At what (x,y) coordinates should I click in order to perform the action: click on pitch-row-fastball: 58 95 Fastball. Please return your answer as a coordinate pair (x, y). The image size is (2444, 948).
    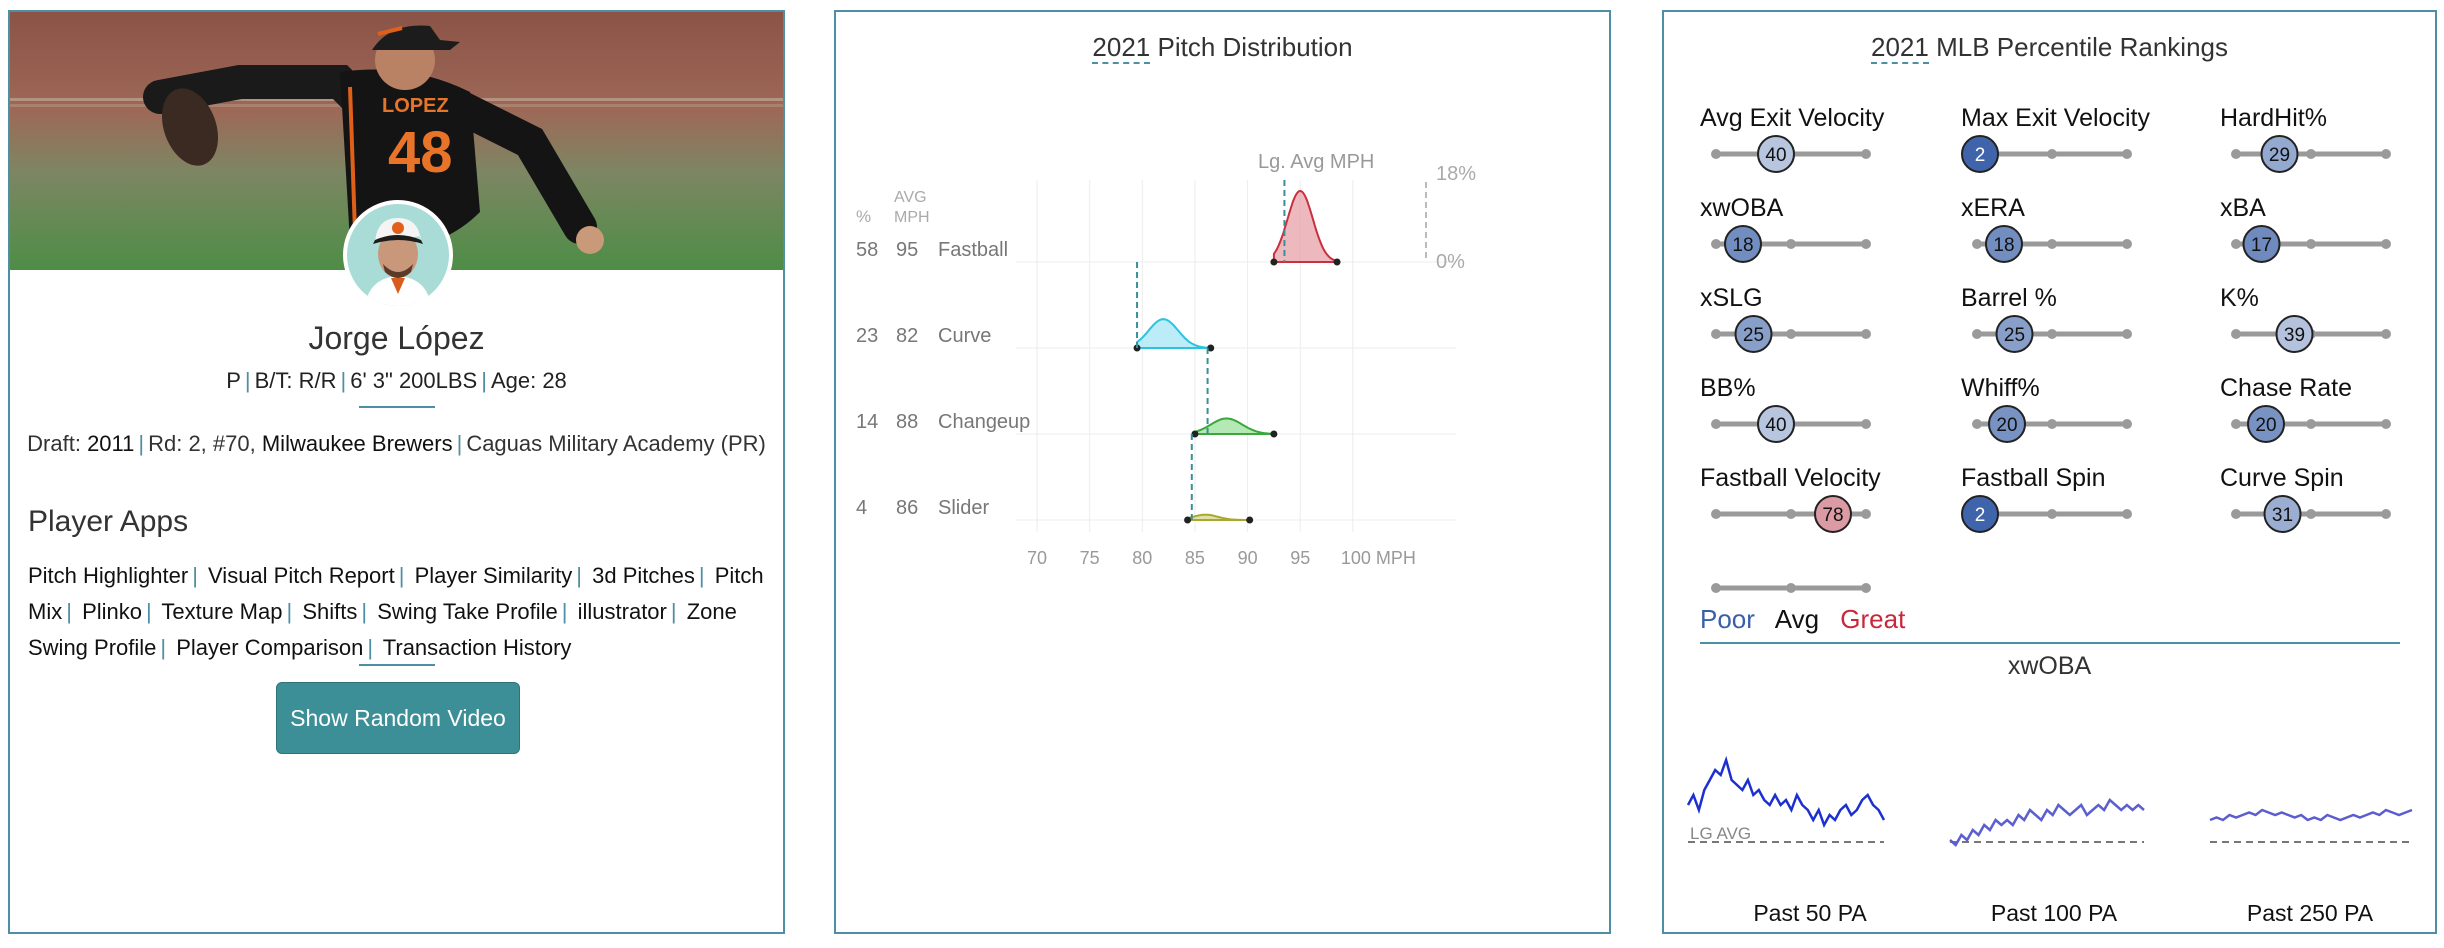
    Looking at the image, I should click on (1098, 223).